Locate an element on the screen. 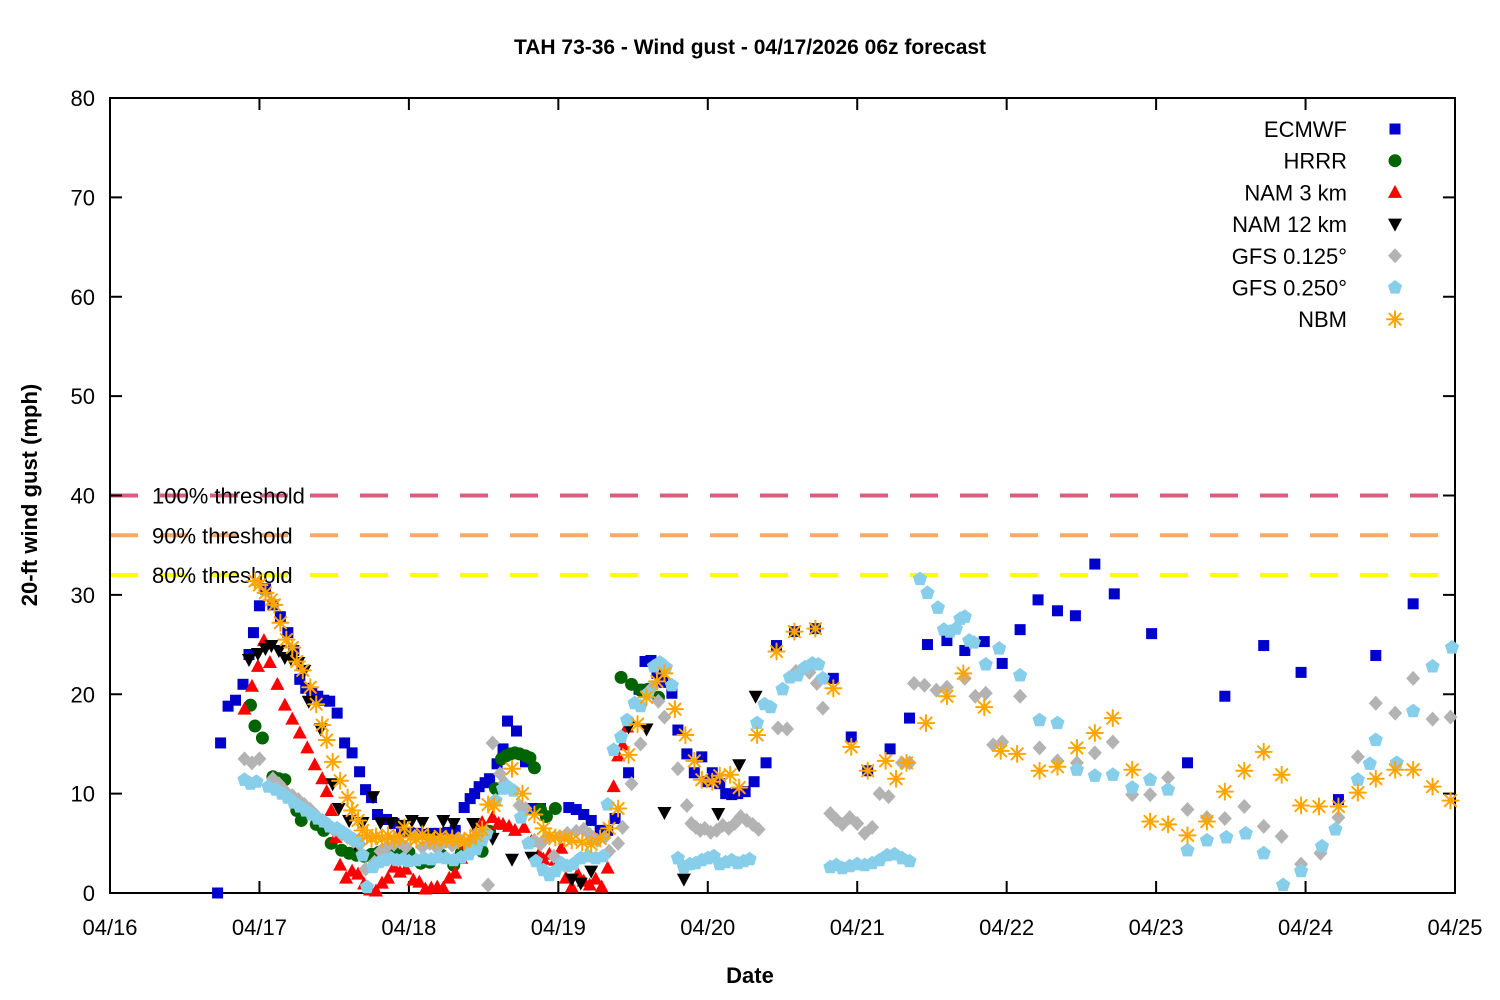 The image size is (1500, 1000). legend-label: HRRR is located at coordinates (1315, 161).